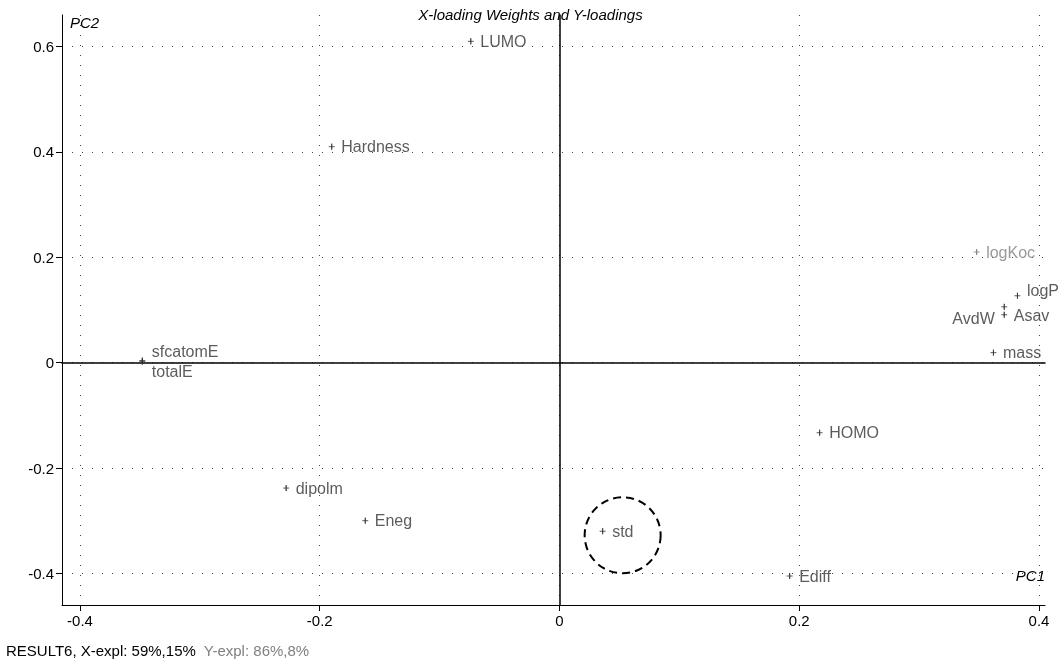  What do you see at coordinates (319, 488) in the screenshot?
I see `series-label: dipolm` at bounding box center [319, 488].